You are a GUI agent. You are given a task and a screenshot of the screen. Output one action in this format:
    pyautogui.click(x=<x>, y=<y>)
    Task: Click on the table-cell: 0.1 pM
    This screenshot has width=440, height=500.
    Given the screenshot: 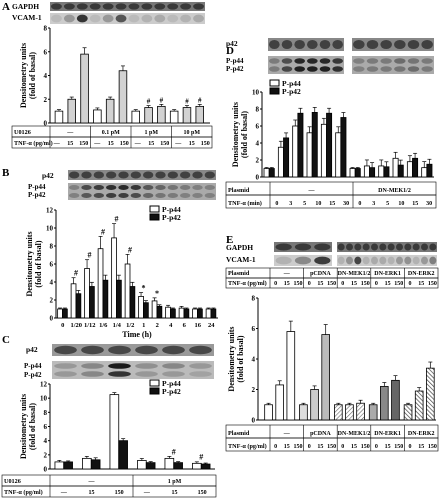 What is the action you would take?
    pyautogui.click(x=111, y=133)
    